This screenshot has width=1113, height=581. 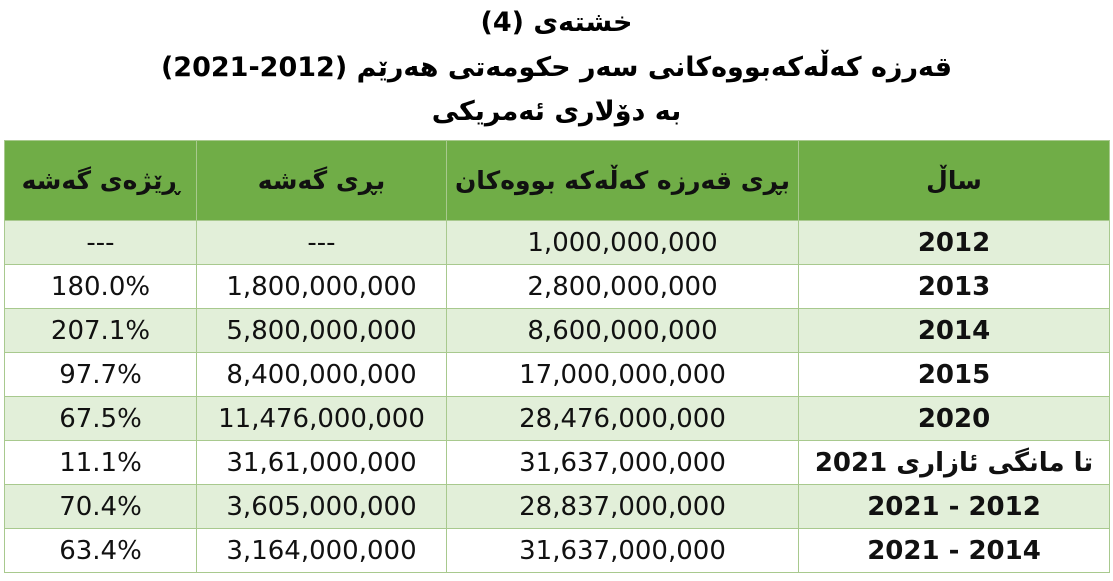 What do you see at coordinates (622, 506) in the screenshot?
I see `table-cell: 28,837,000,000` at bounding box center [622, 506].